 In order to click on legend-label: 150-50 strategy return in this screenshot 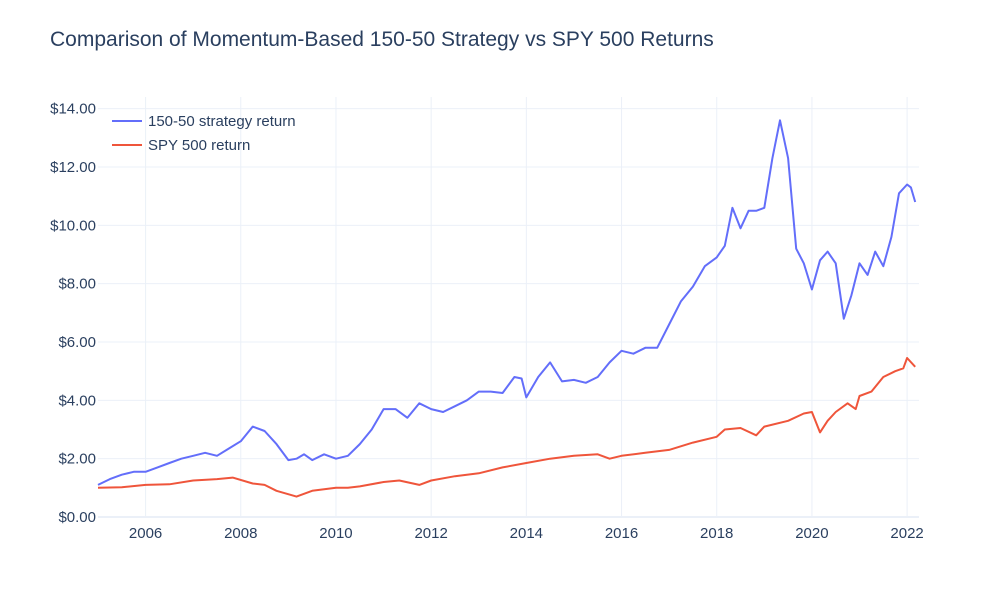, I will do `click(222, 121)`.